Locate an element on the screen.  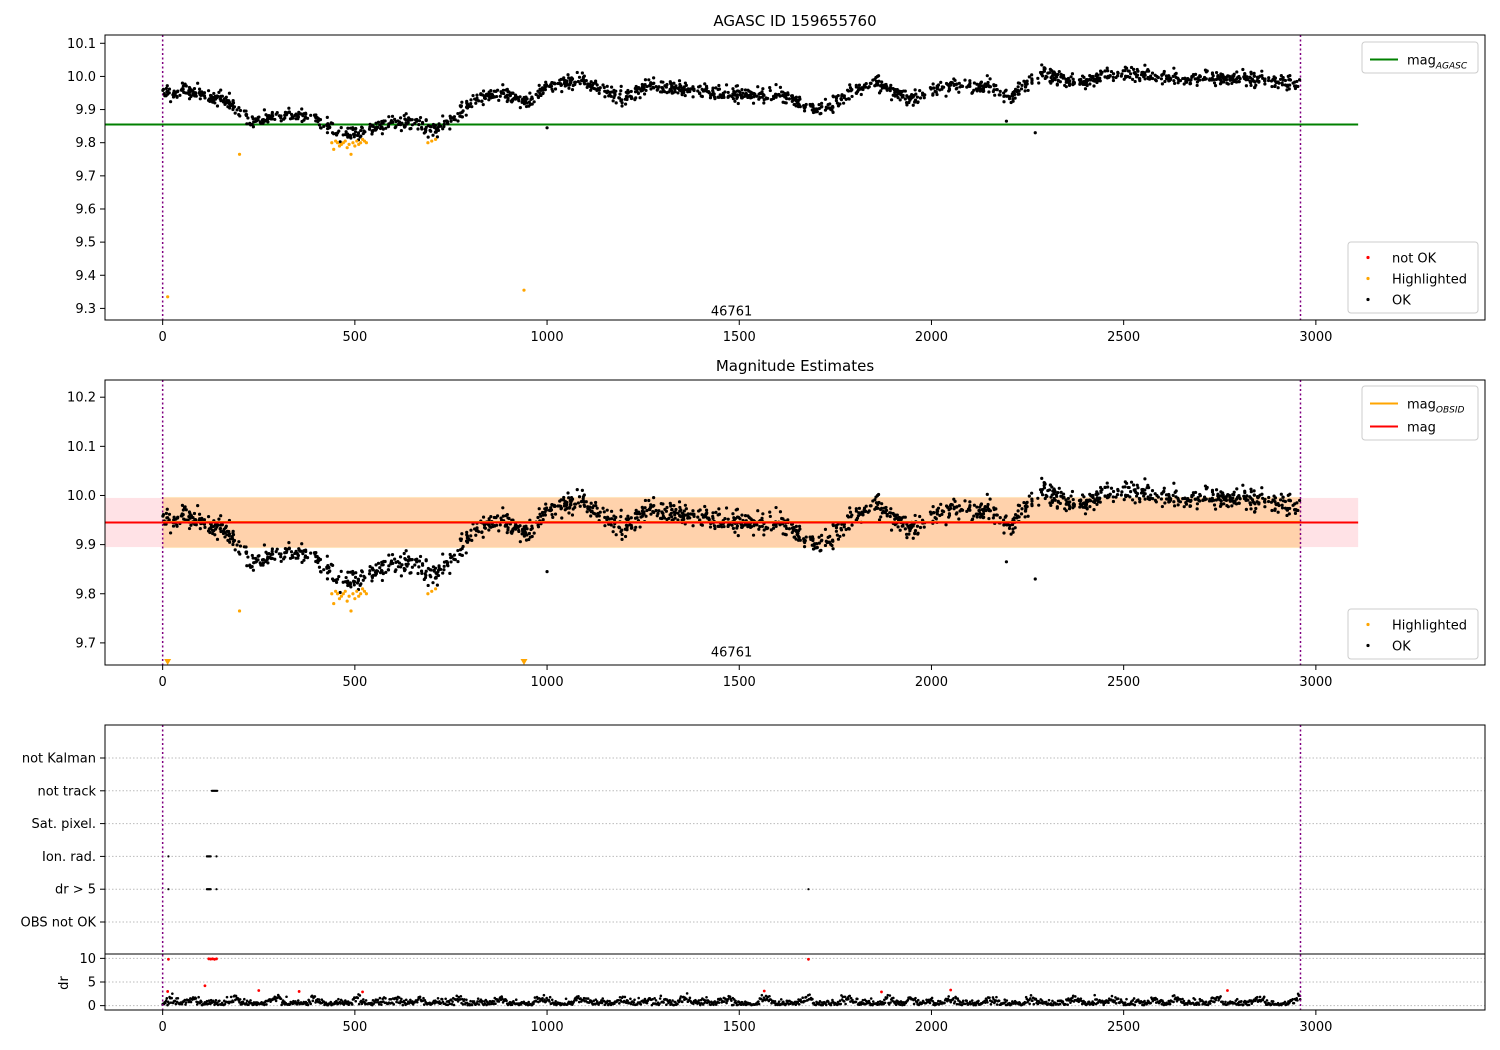
flag-point is located at coordinates (168, 889).